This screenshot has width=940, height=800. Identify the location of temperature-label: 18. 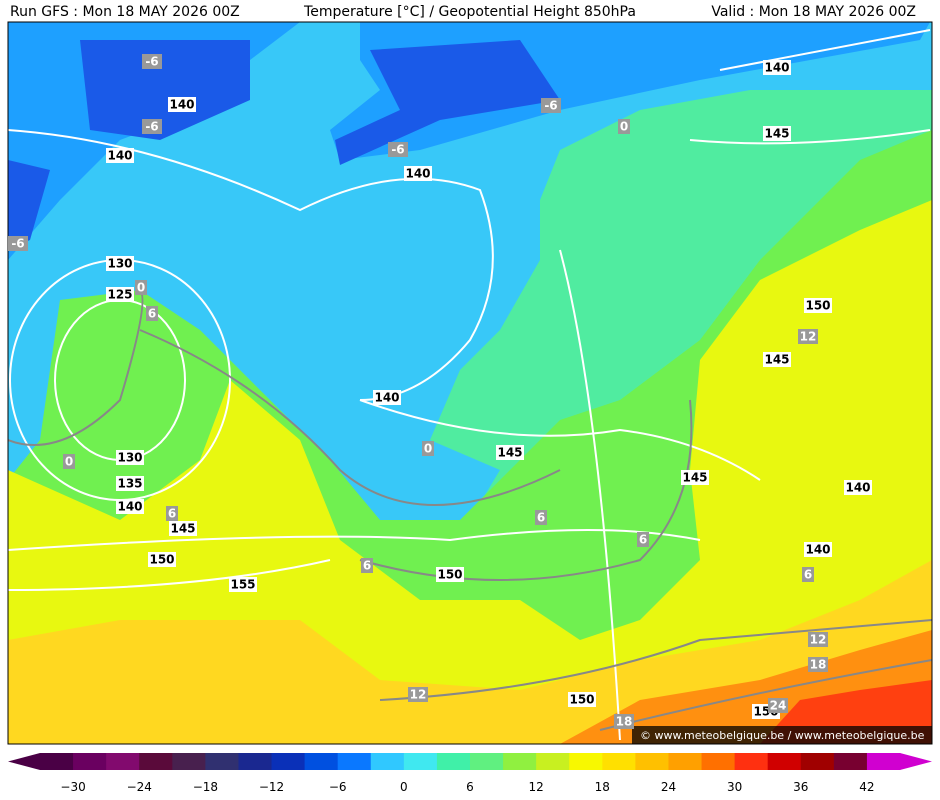
(818, 664).